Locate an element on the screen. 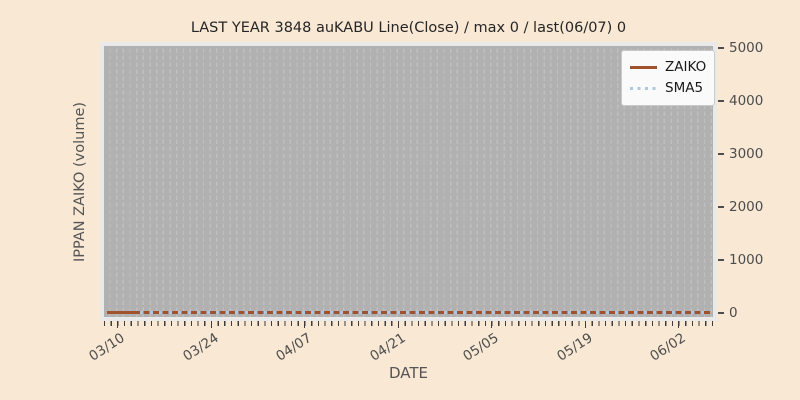 This screenshot has height=400, width=800. x-tick-label: 03/24 is located at coordinates (200, 347).